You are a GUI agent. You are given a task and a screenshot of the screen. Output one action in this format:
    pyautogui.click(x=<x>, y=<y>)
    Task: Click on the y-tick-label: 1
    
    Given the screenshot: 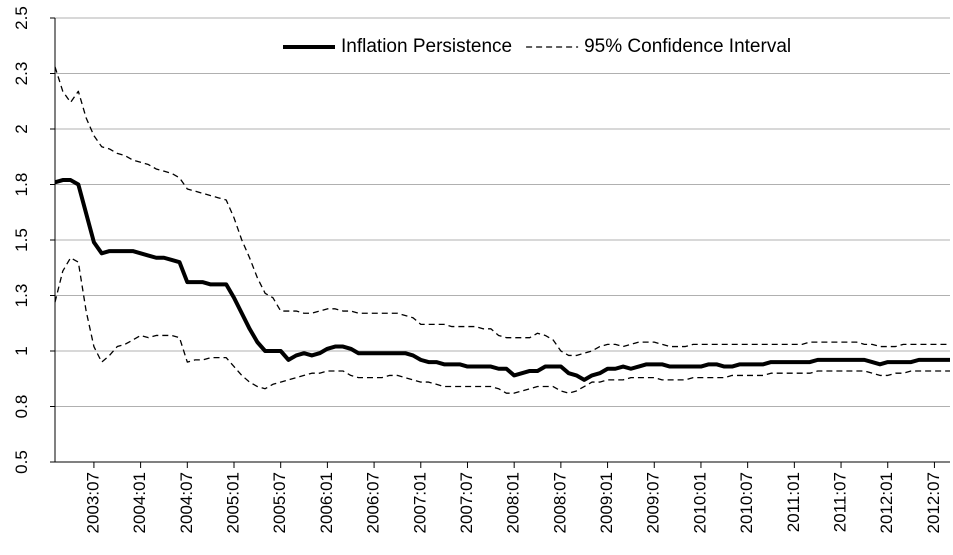 What is the action you would take?
    pyautogui.click(x=21, y=350)
    